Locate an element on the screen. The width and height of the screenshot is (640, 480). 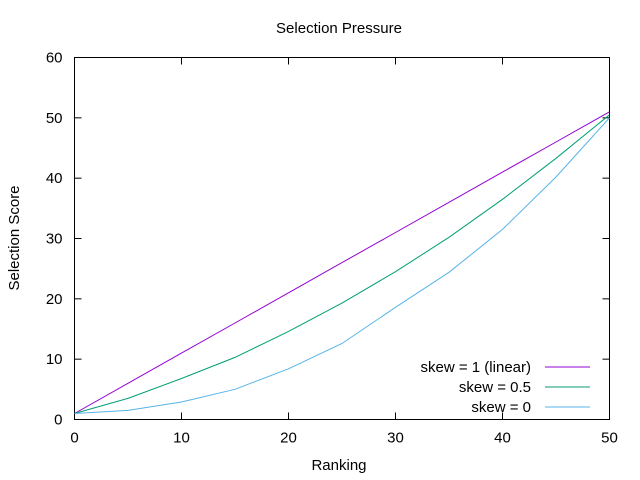
y-tick-label: 40 is located at coordinates (54, 178).